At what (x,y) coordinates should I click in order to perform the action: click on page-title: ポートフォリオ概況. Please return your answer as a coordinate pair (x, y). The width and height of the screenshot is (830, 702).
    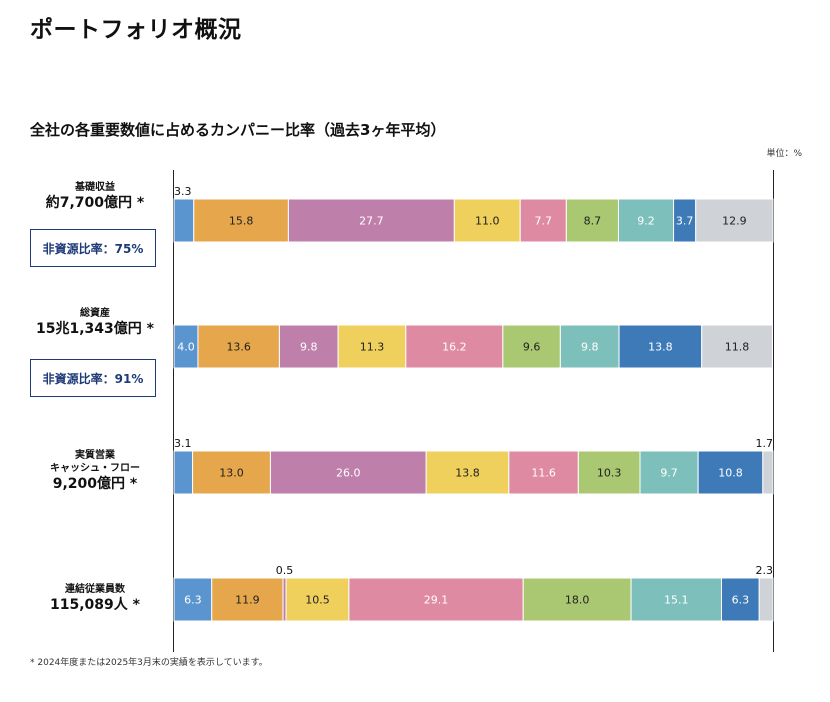
    Looking at the image, I should click on (136, 30).